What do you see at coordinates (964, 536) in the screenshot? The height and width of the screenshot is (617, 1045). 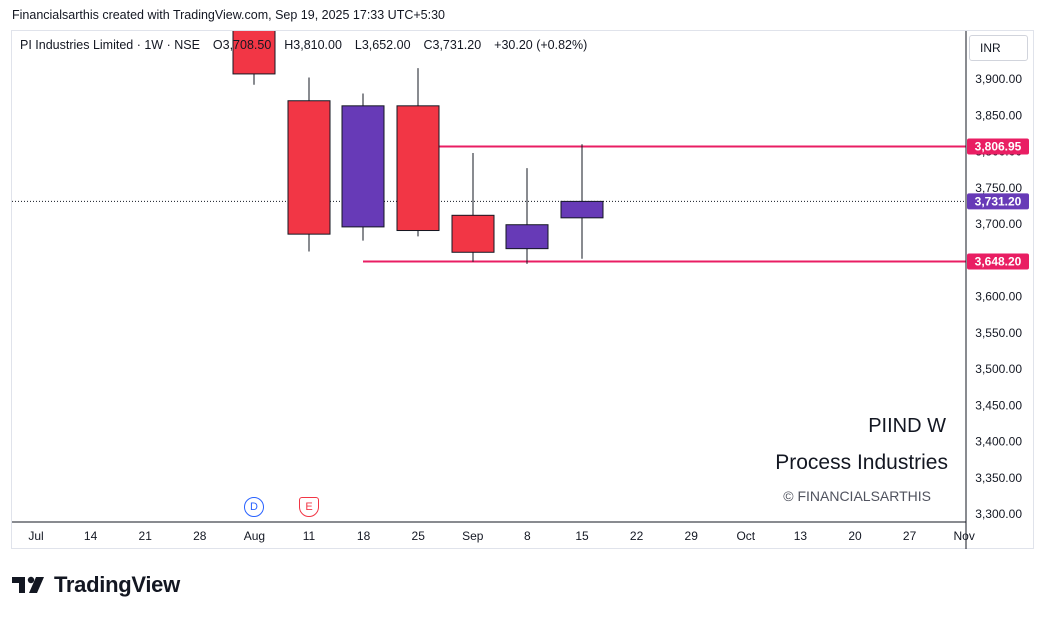 I see `x-tick-label: Nov` at bounding box center [964, 536].